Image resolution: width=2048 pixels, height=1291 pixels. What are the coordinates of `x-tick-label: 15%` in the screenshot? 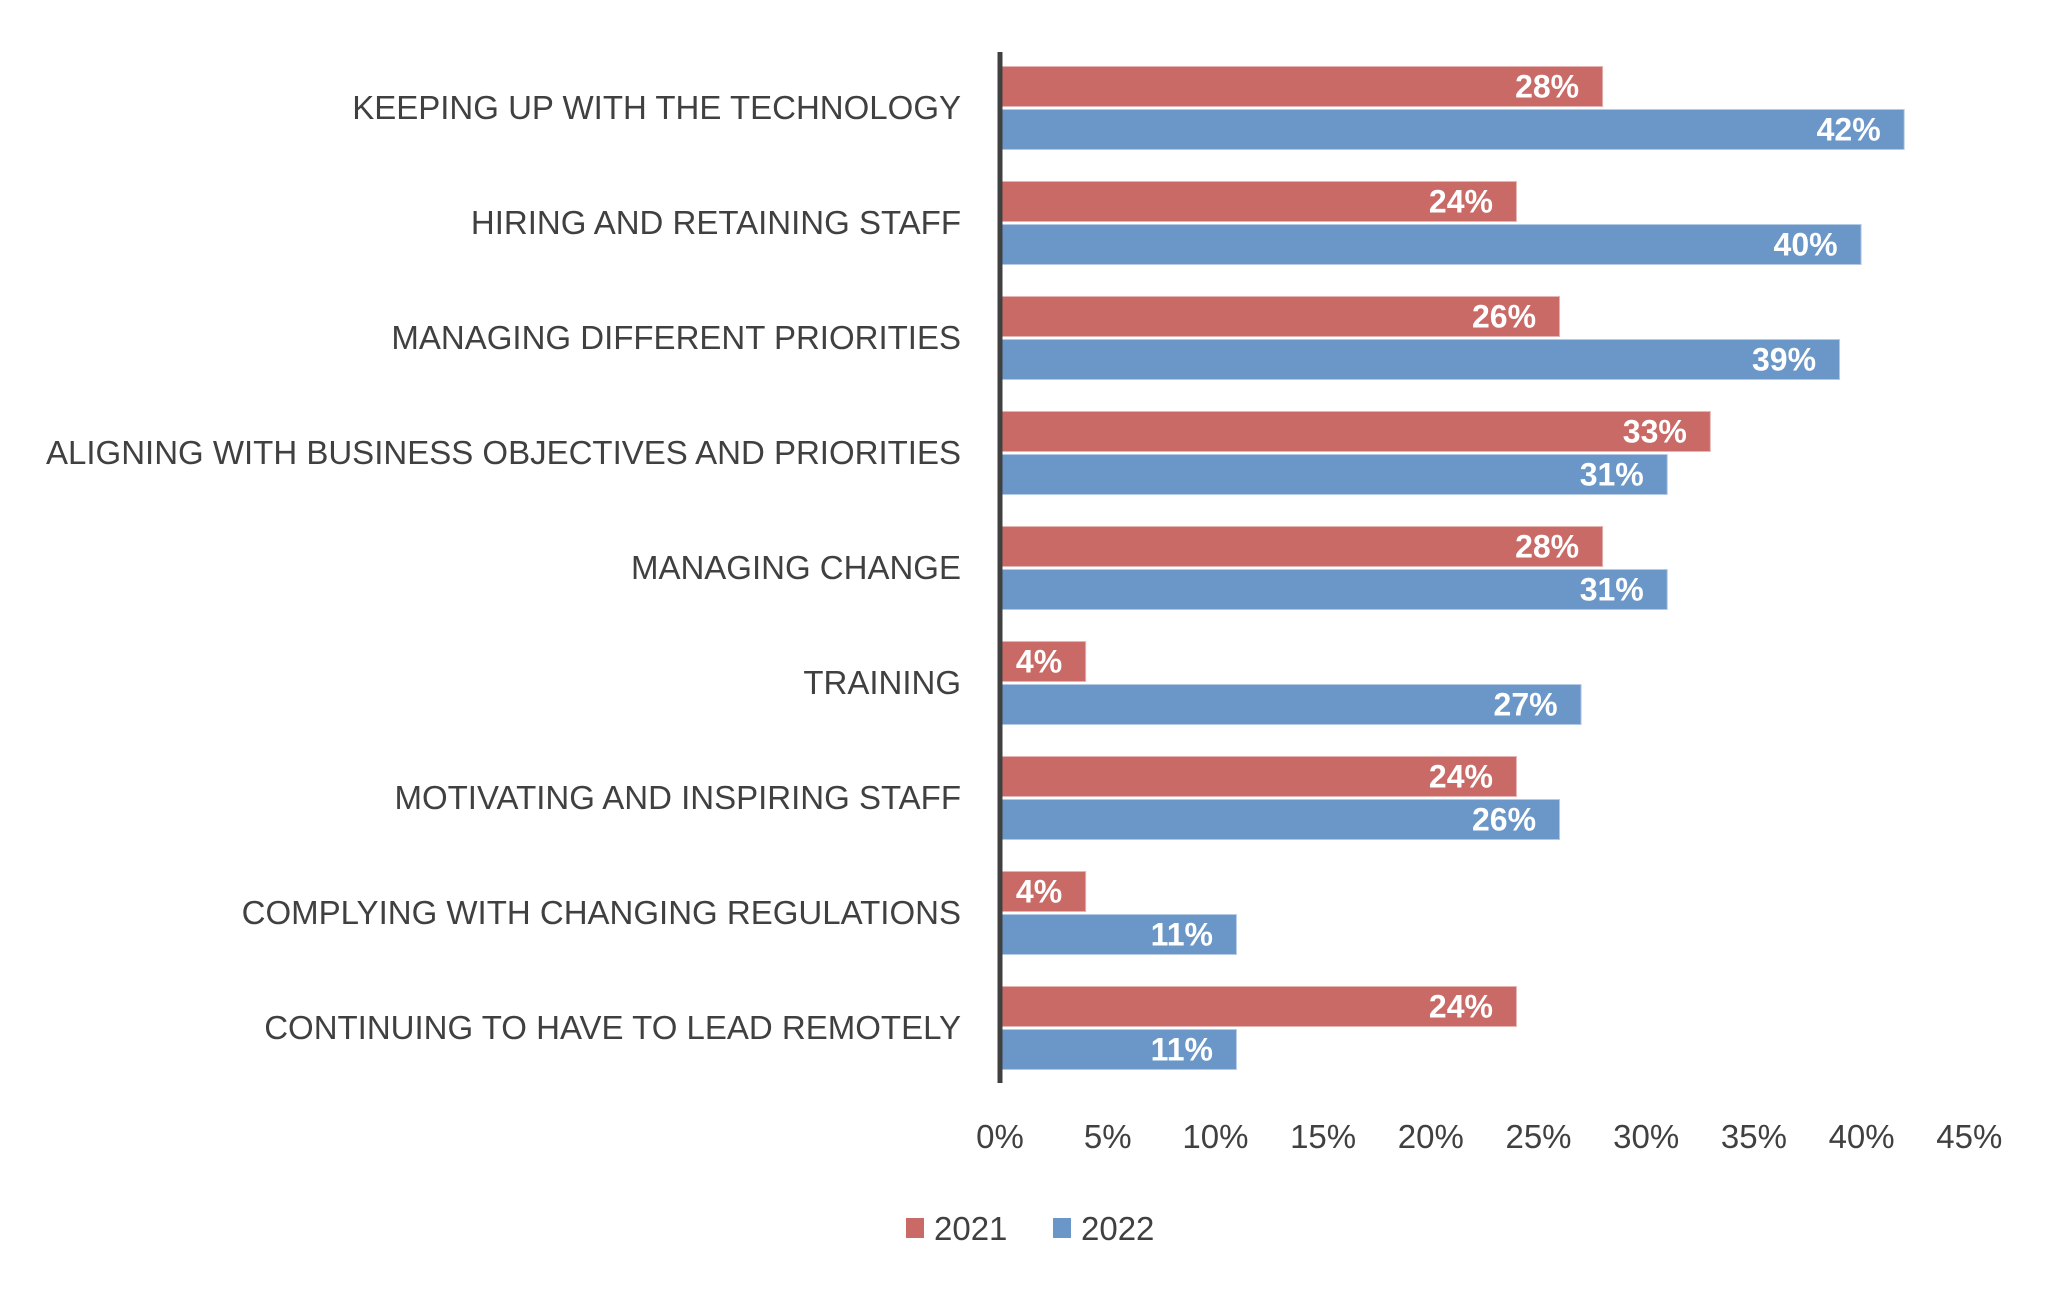 It's located at (1323, 1136).